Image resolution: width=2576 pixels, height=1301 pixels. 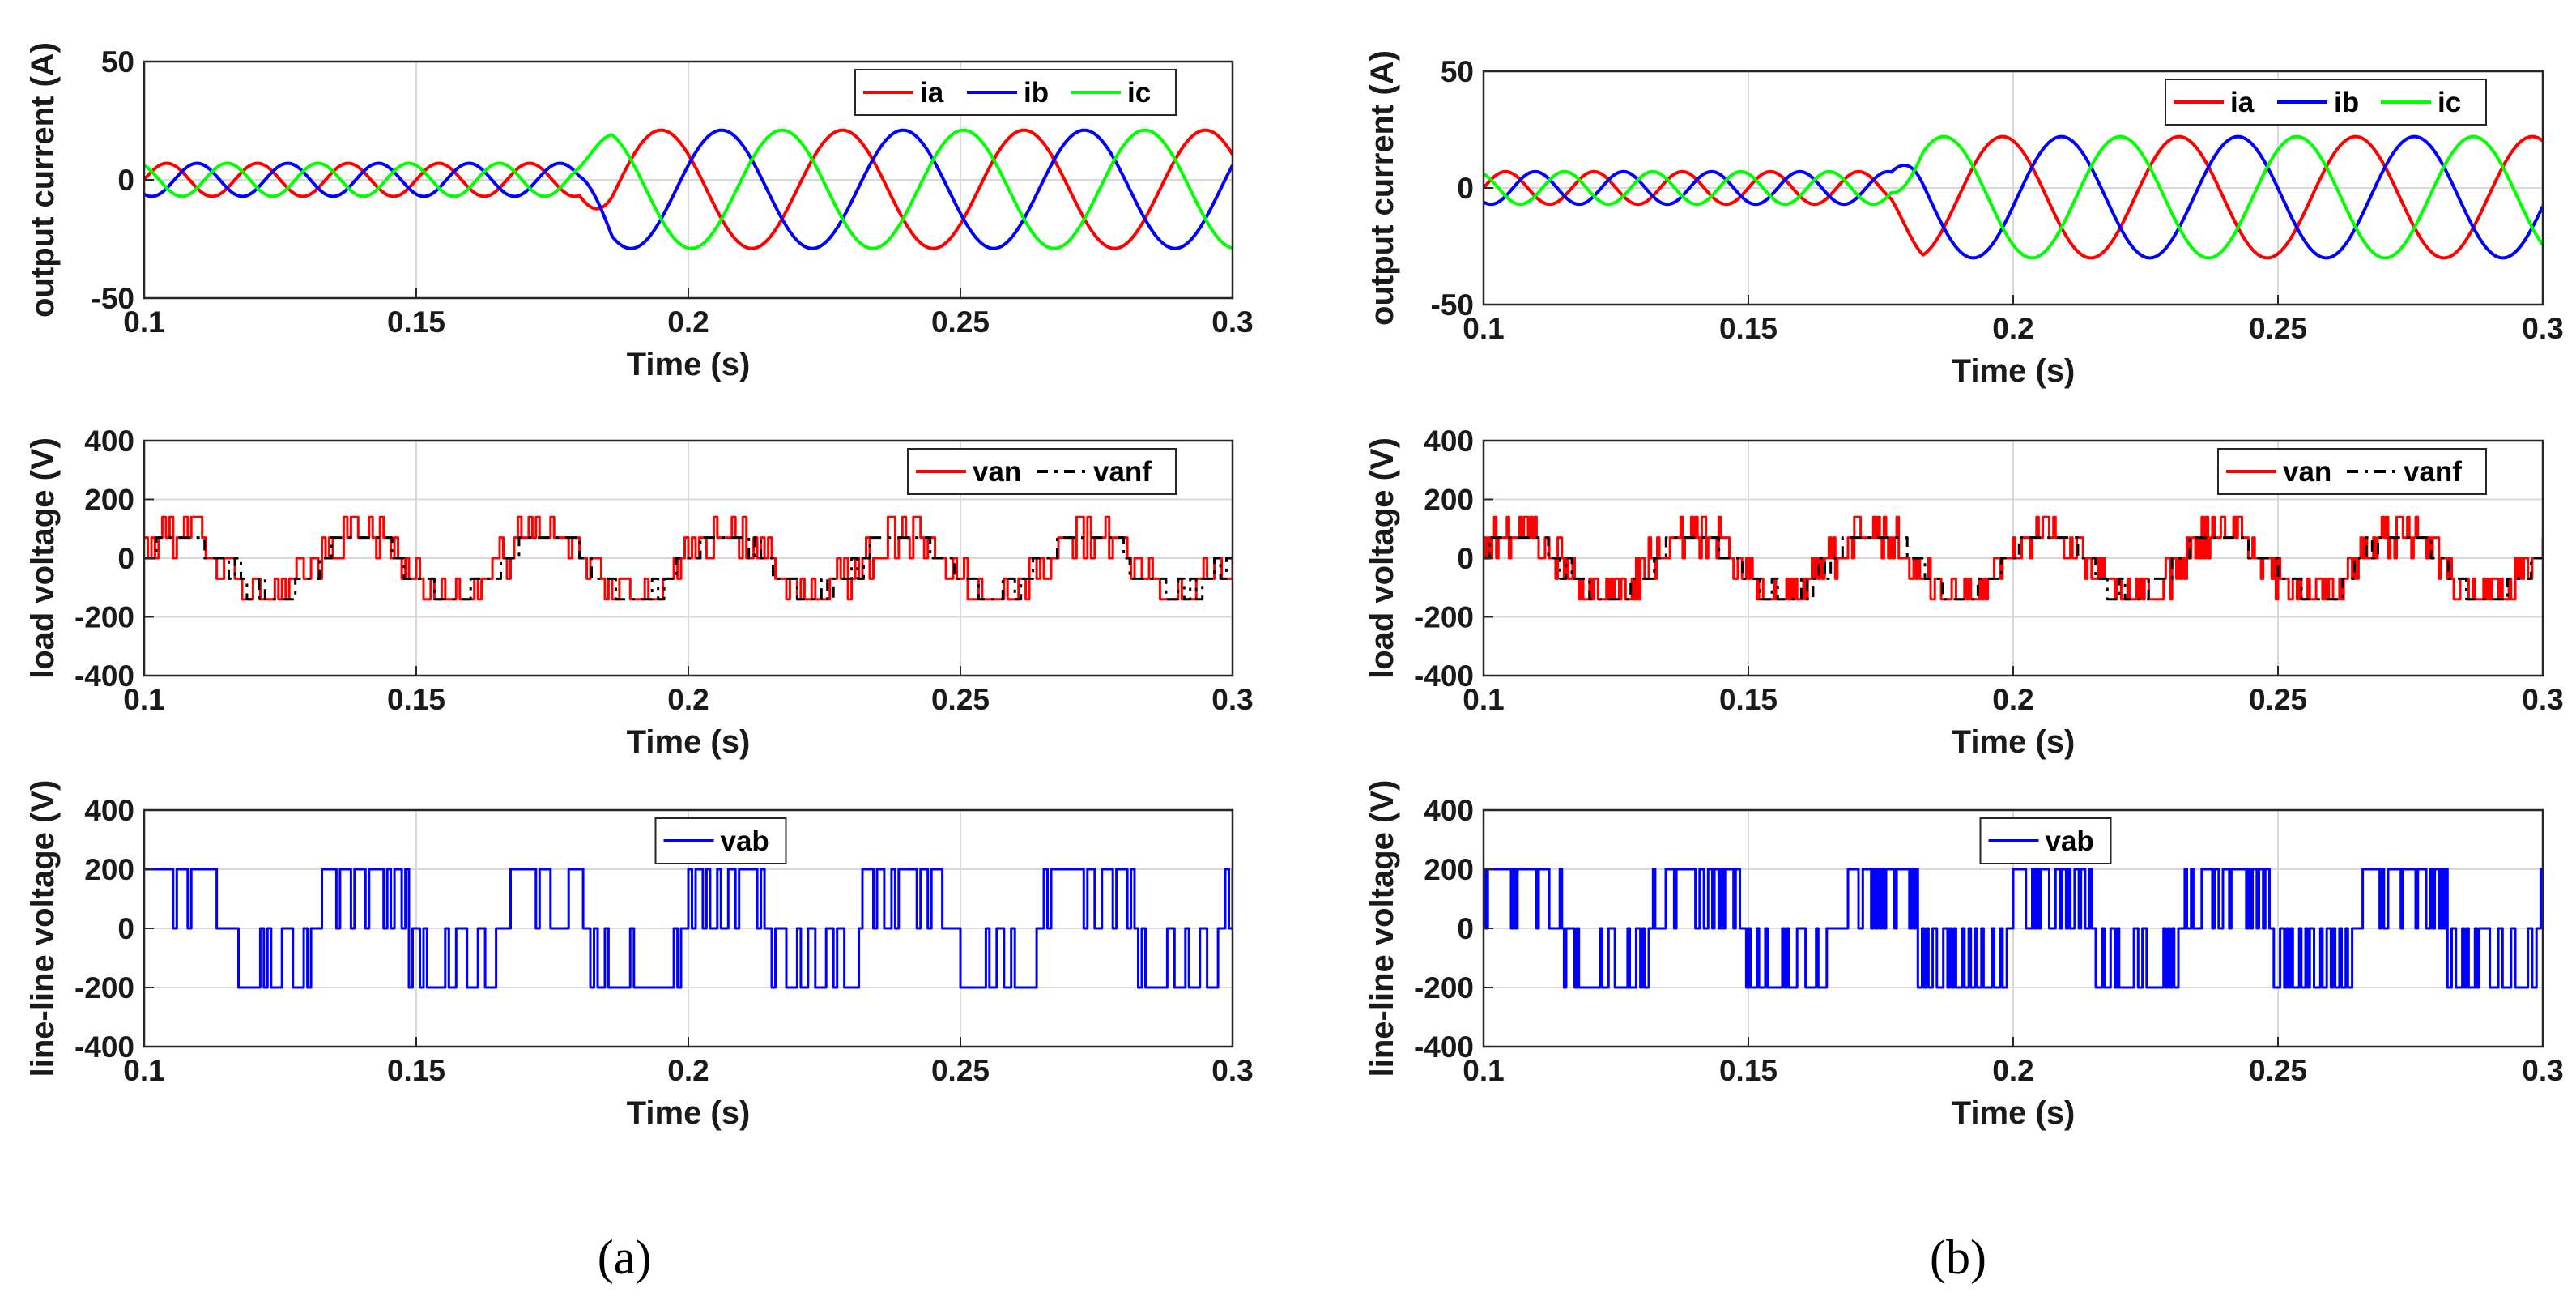 What do you see at coordinates (1958, 1257) in the screenshot?
I see `caption-b: (b)` at bounding box center [1958, 1257].